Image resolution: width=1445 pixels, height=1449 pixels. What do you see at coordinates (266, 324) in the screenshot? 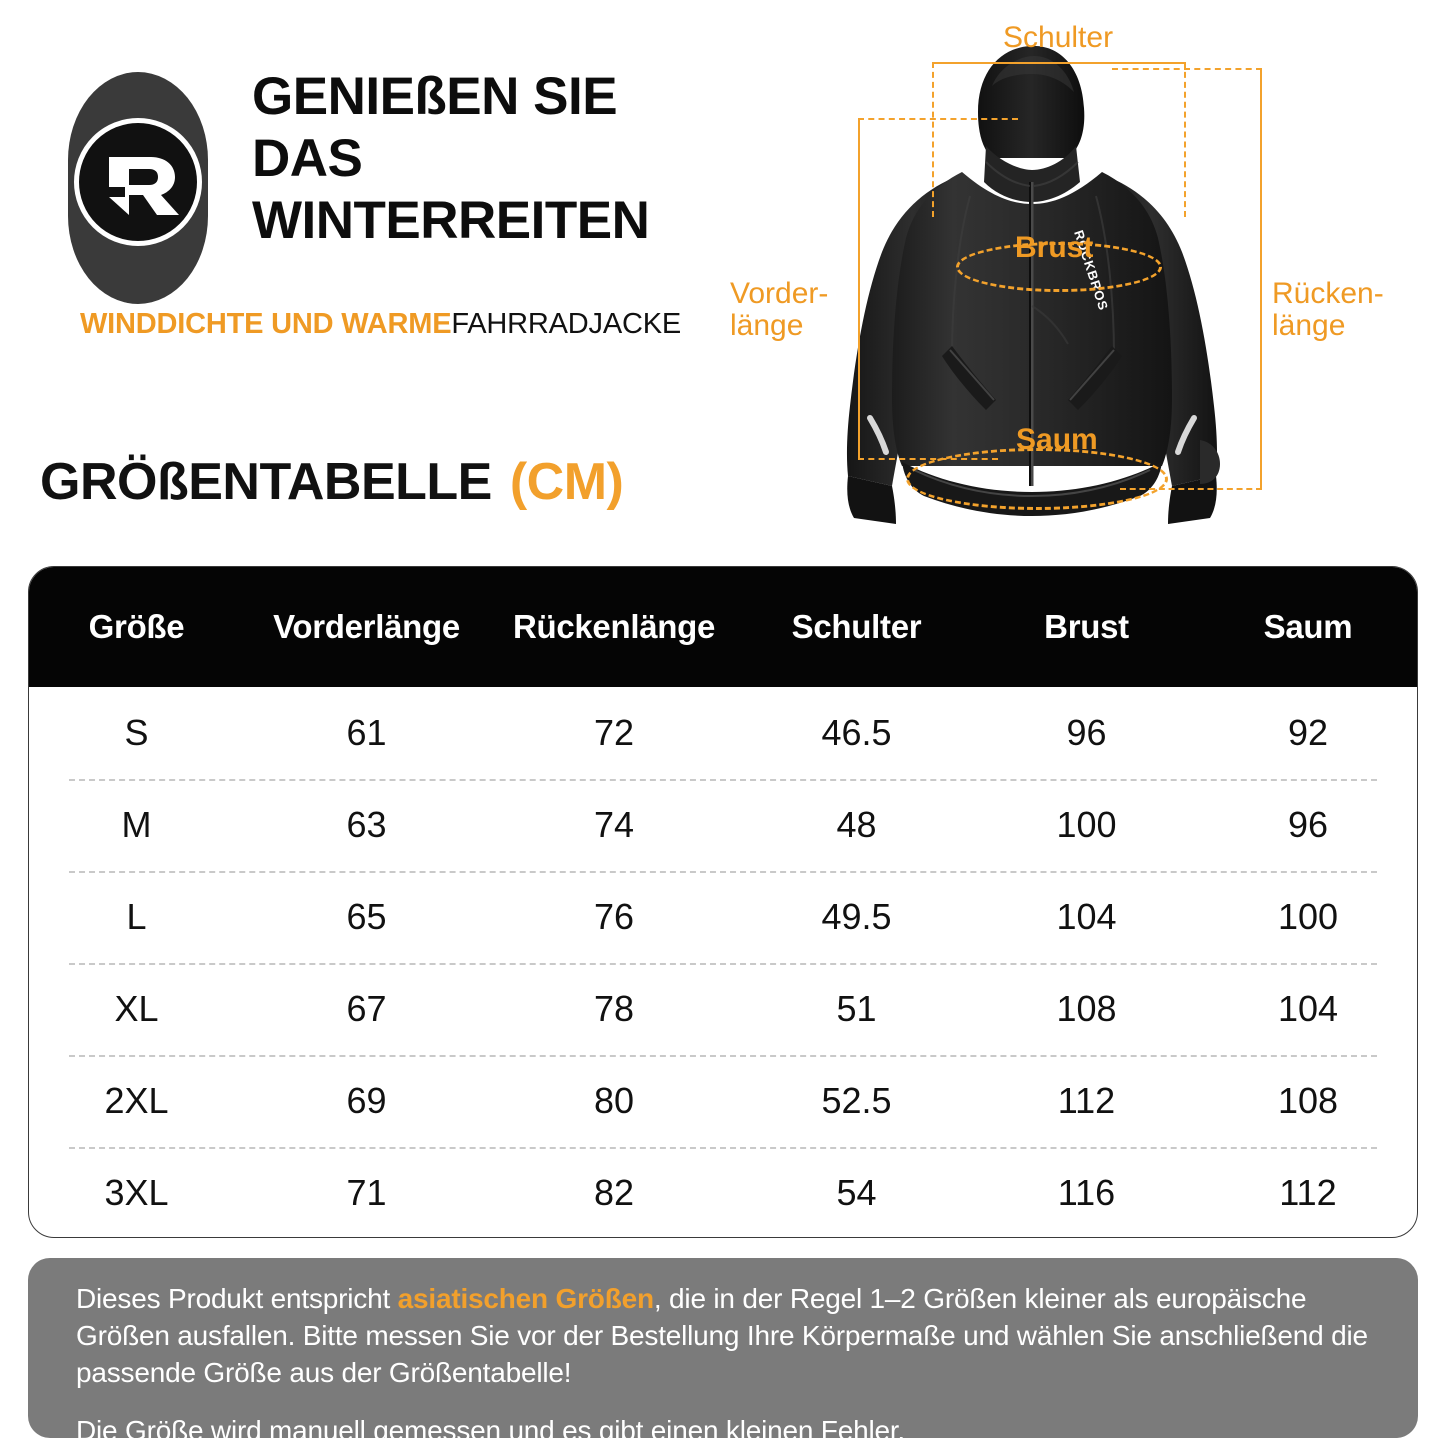
I see `subheadline-highlight: WINDDICHTE UND WARME` at bounding box center [266, 324].